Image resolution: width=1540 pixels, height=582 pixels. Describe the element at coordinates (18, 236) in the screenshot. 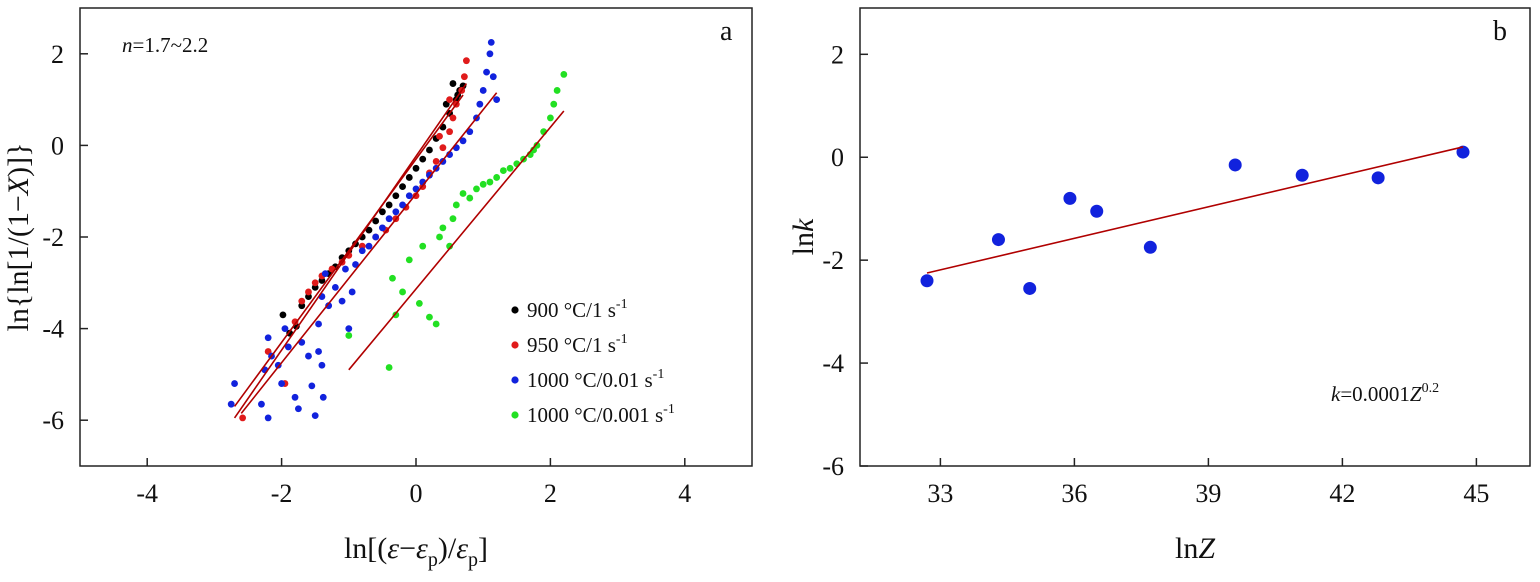

I see `chart-a-y-axis-label: ln{ln[1/(1−X)]}` at that location.